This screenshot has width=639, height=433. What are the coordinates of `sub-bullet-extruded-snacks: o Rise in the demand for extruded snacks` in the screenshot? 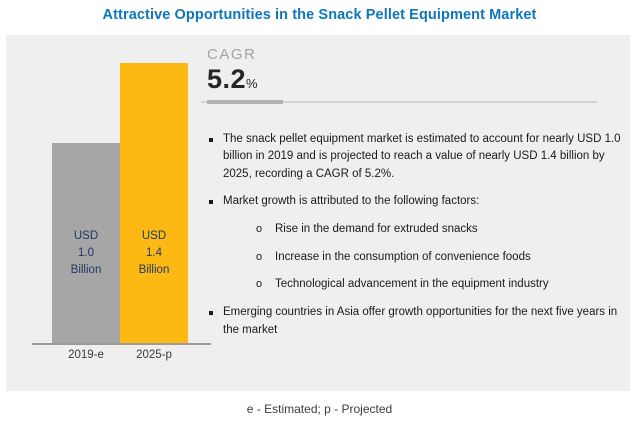 It's located at (441, 229).